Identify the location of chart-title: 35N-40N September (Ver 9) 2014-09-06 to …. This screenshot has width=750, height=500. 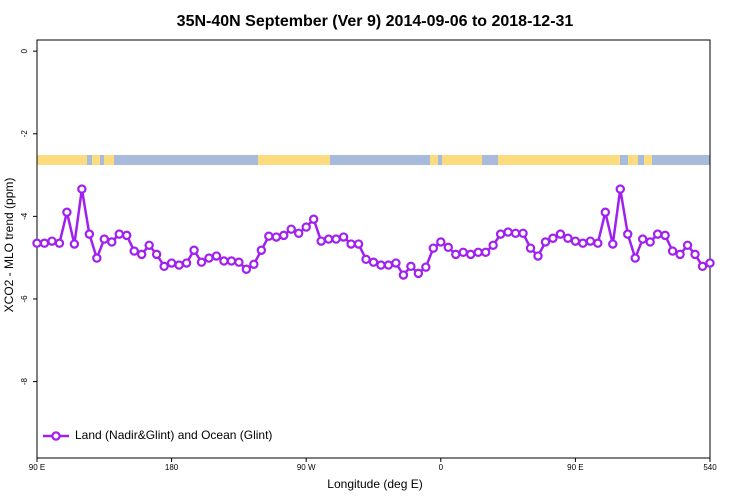
(375, 21).